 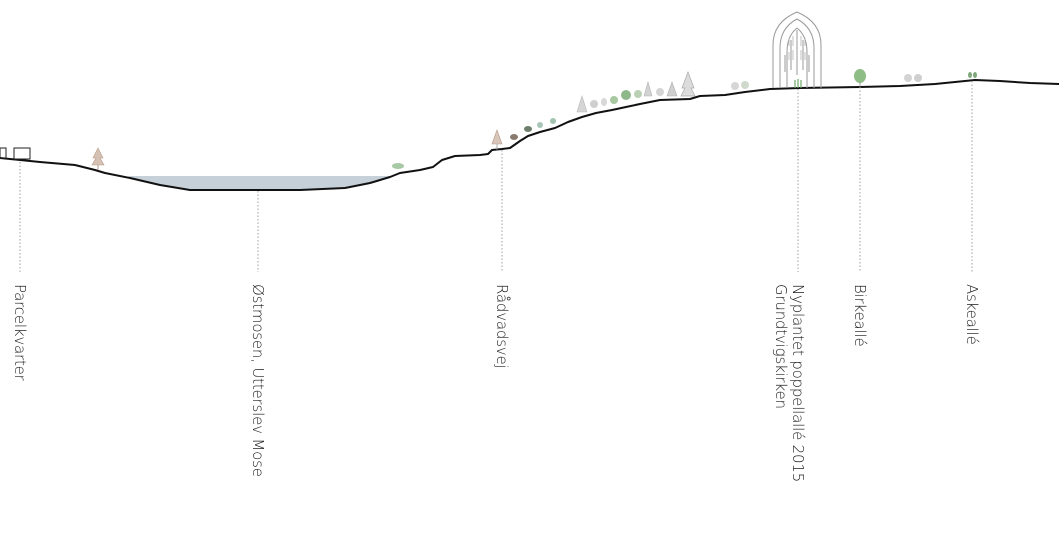 I want to click on label-radvadsvej: Rådvadsvej, so click(x=502, y=326).